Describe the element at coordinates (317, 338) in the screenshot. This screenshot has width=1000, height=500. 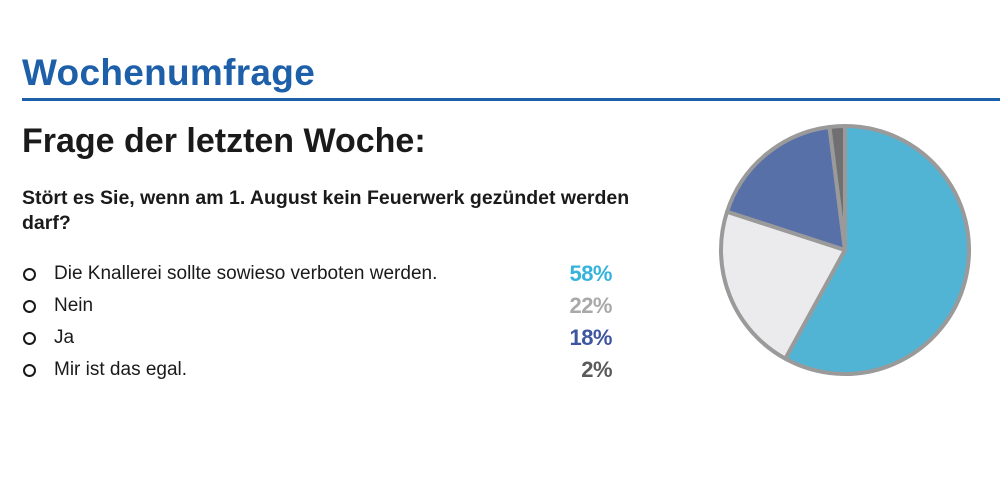
I see `poll-option-ja: Ja 18%` at that location.